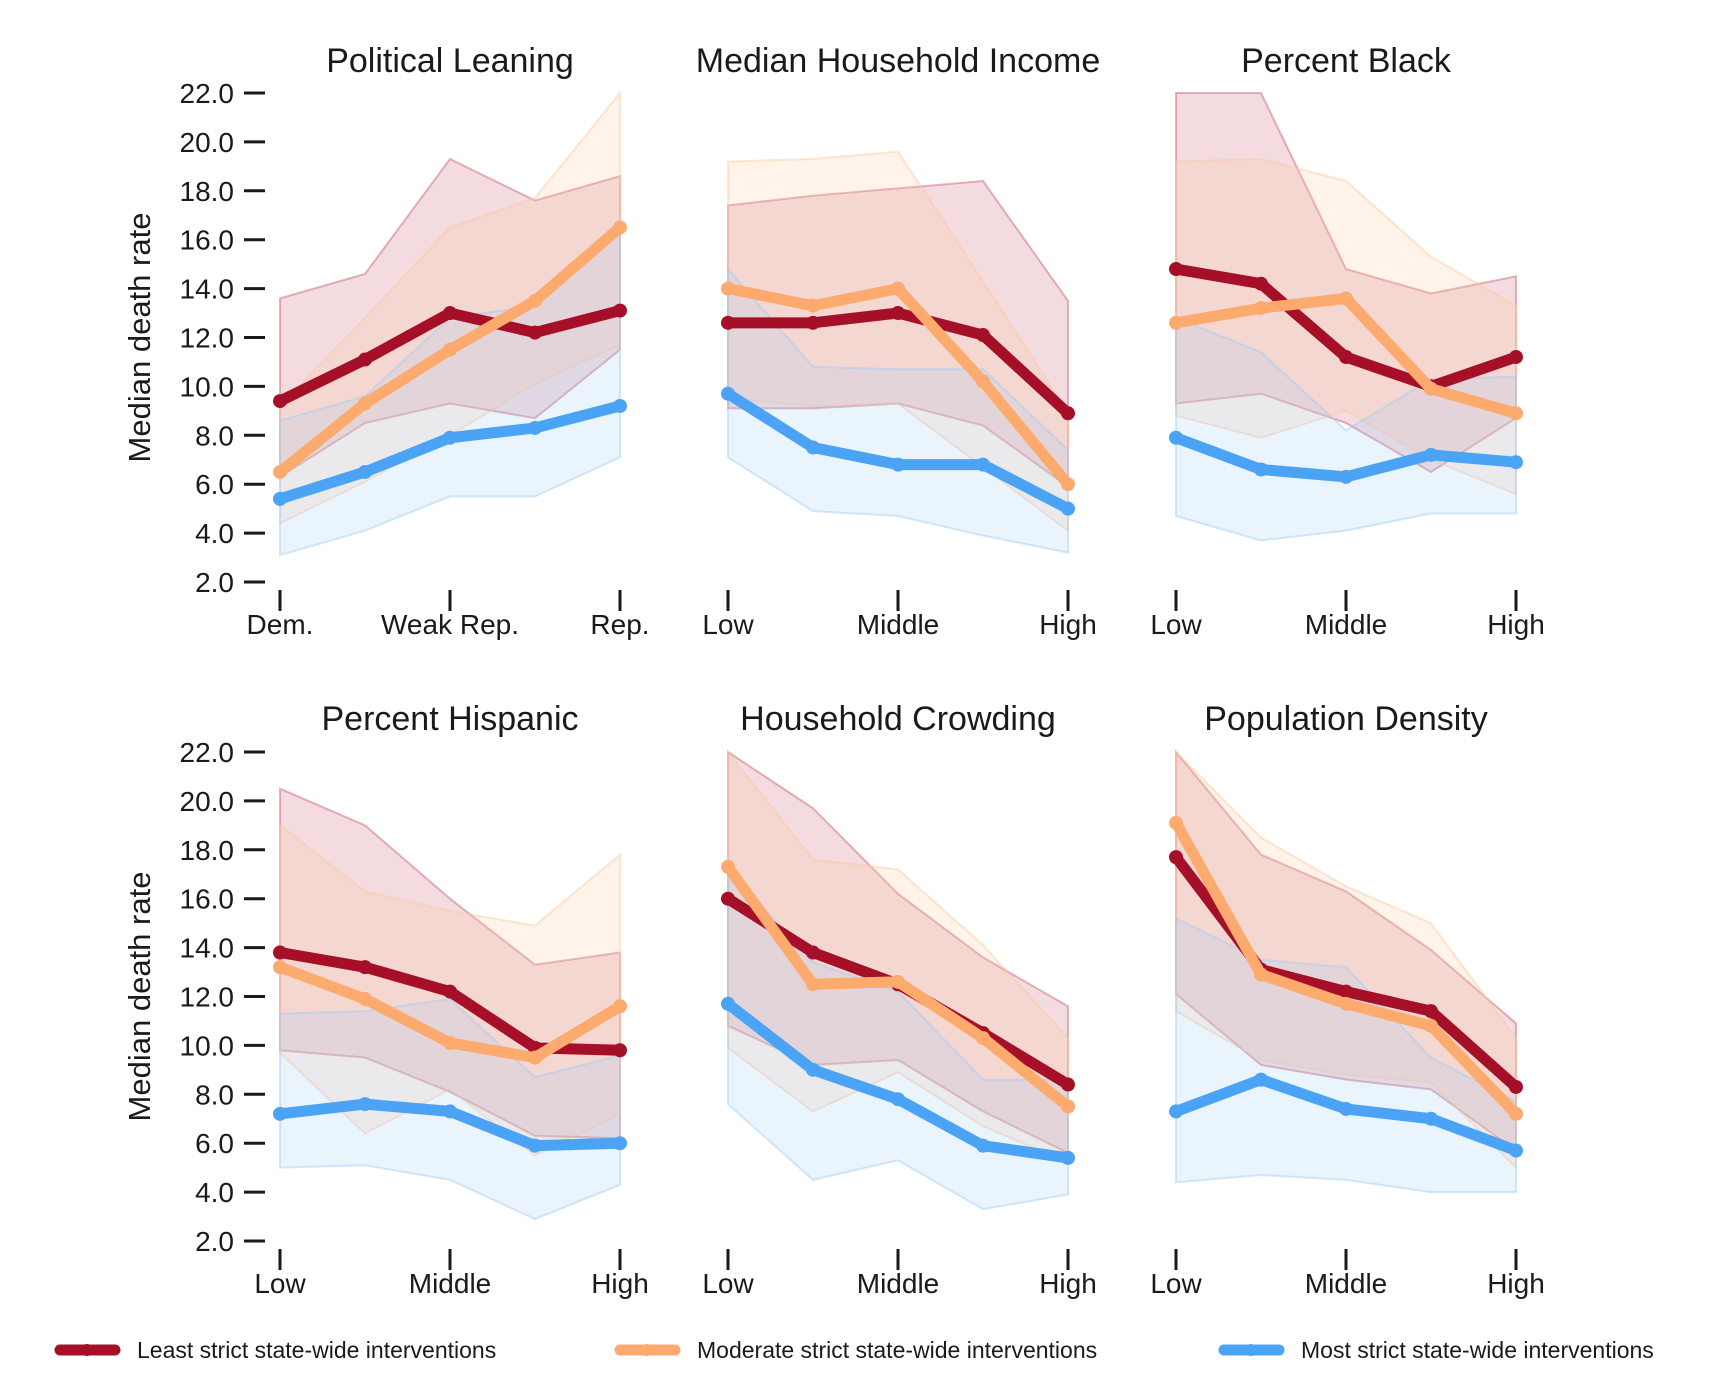  I want to click on y-tick-label: 16.0, so click(207, 899).